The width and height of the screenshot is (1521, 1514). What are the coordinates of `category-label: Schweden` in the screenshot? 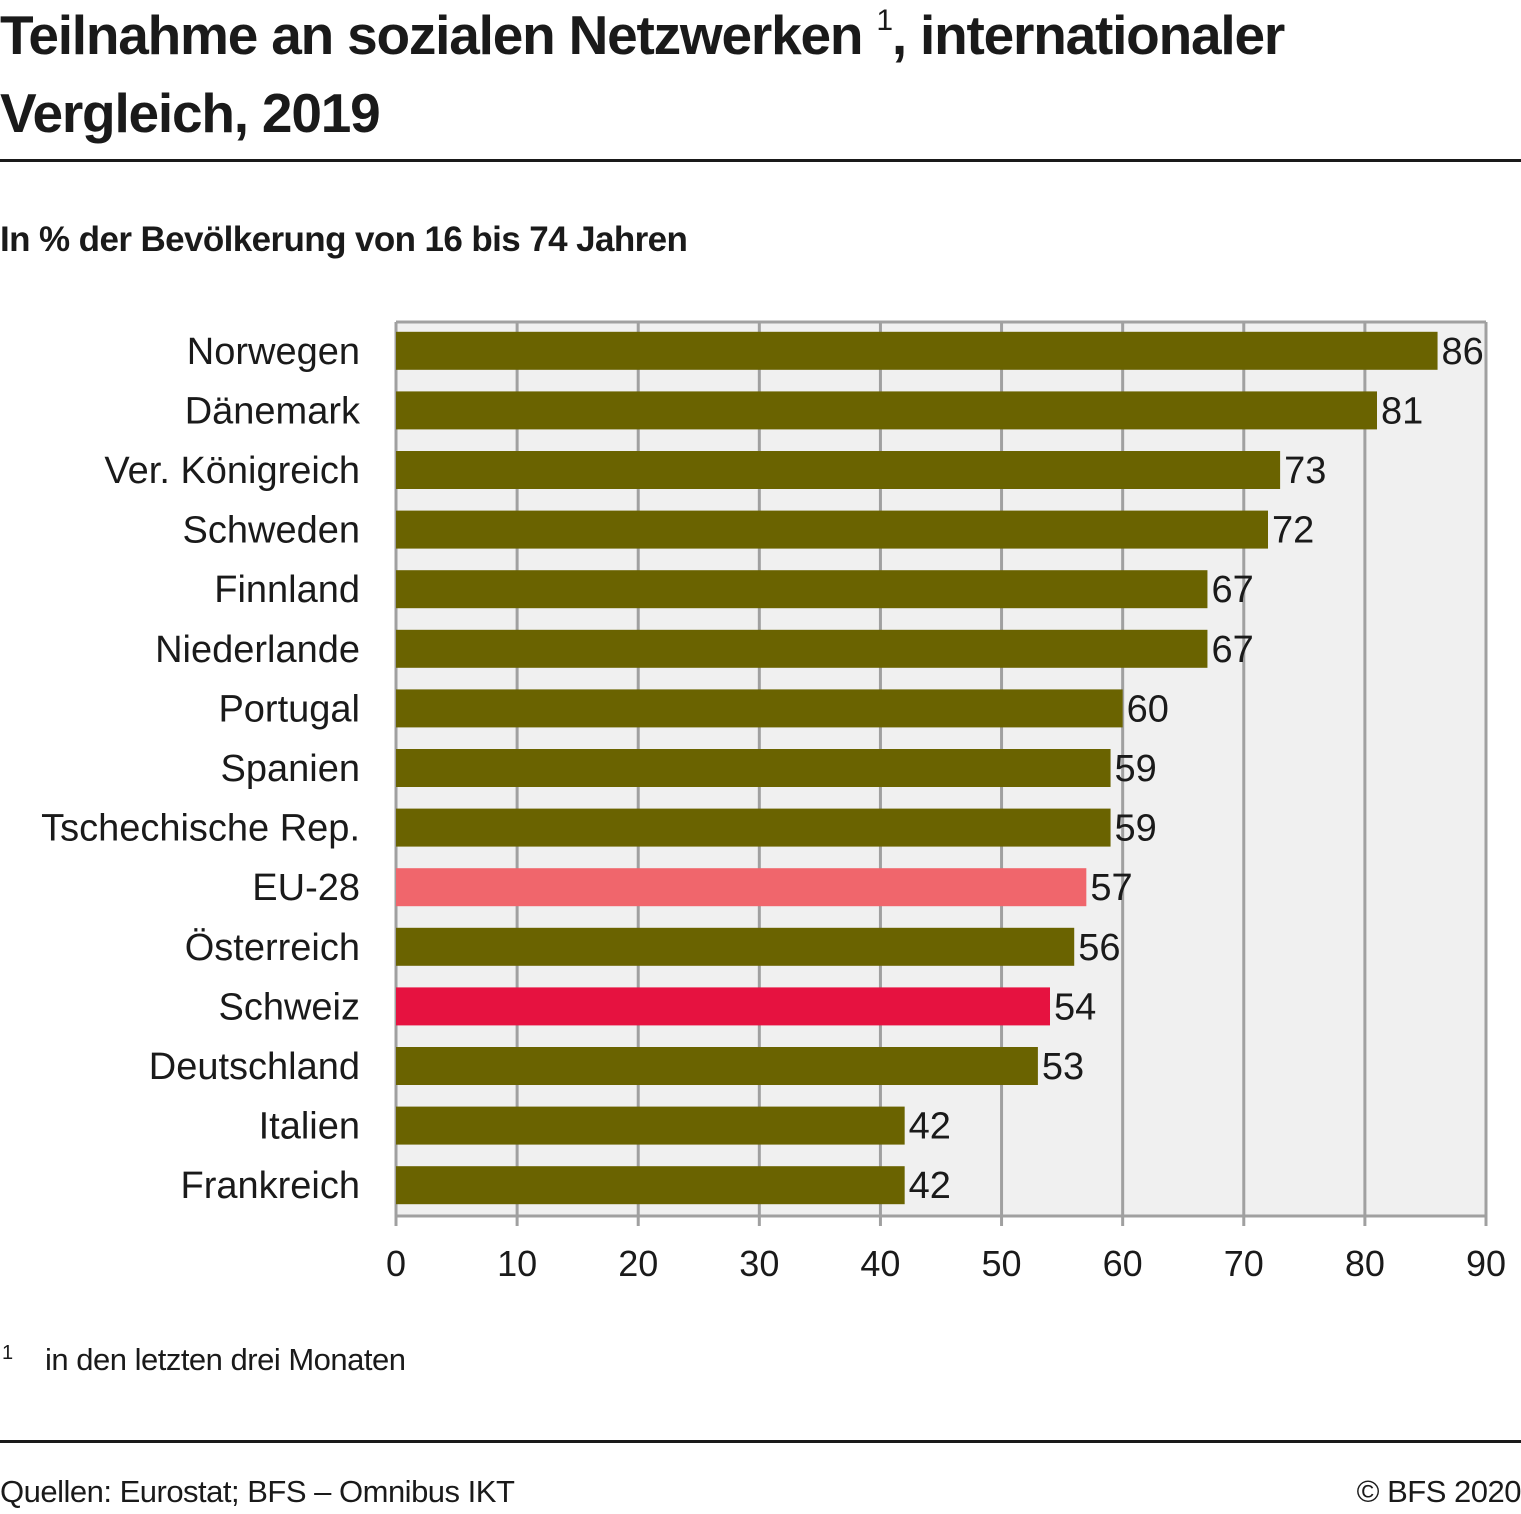 It's located at (271, 531).